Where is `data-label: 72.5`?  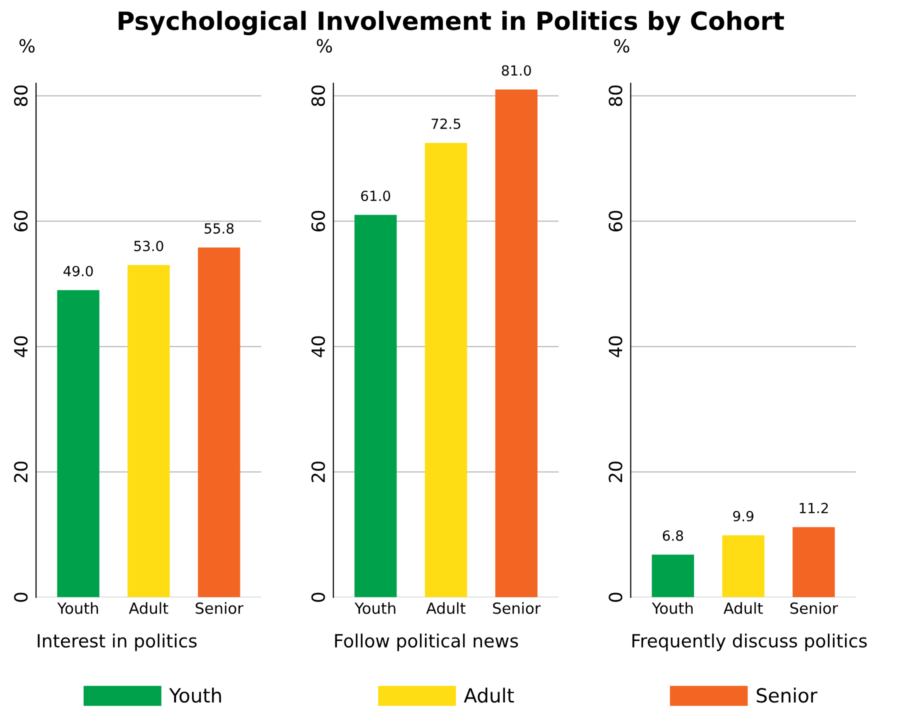 data-label: 72.5 is located at coordinates (446, 124).